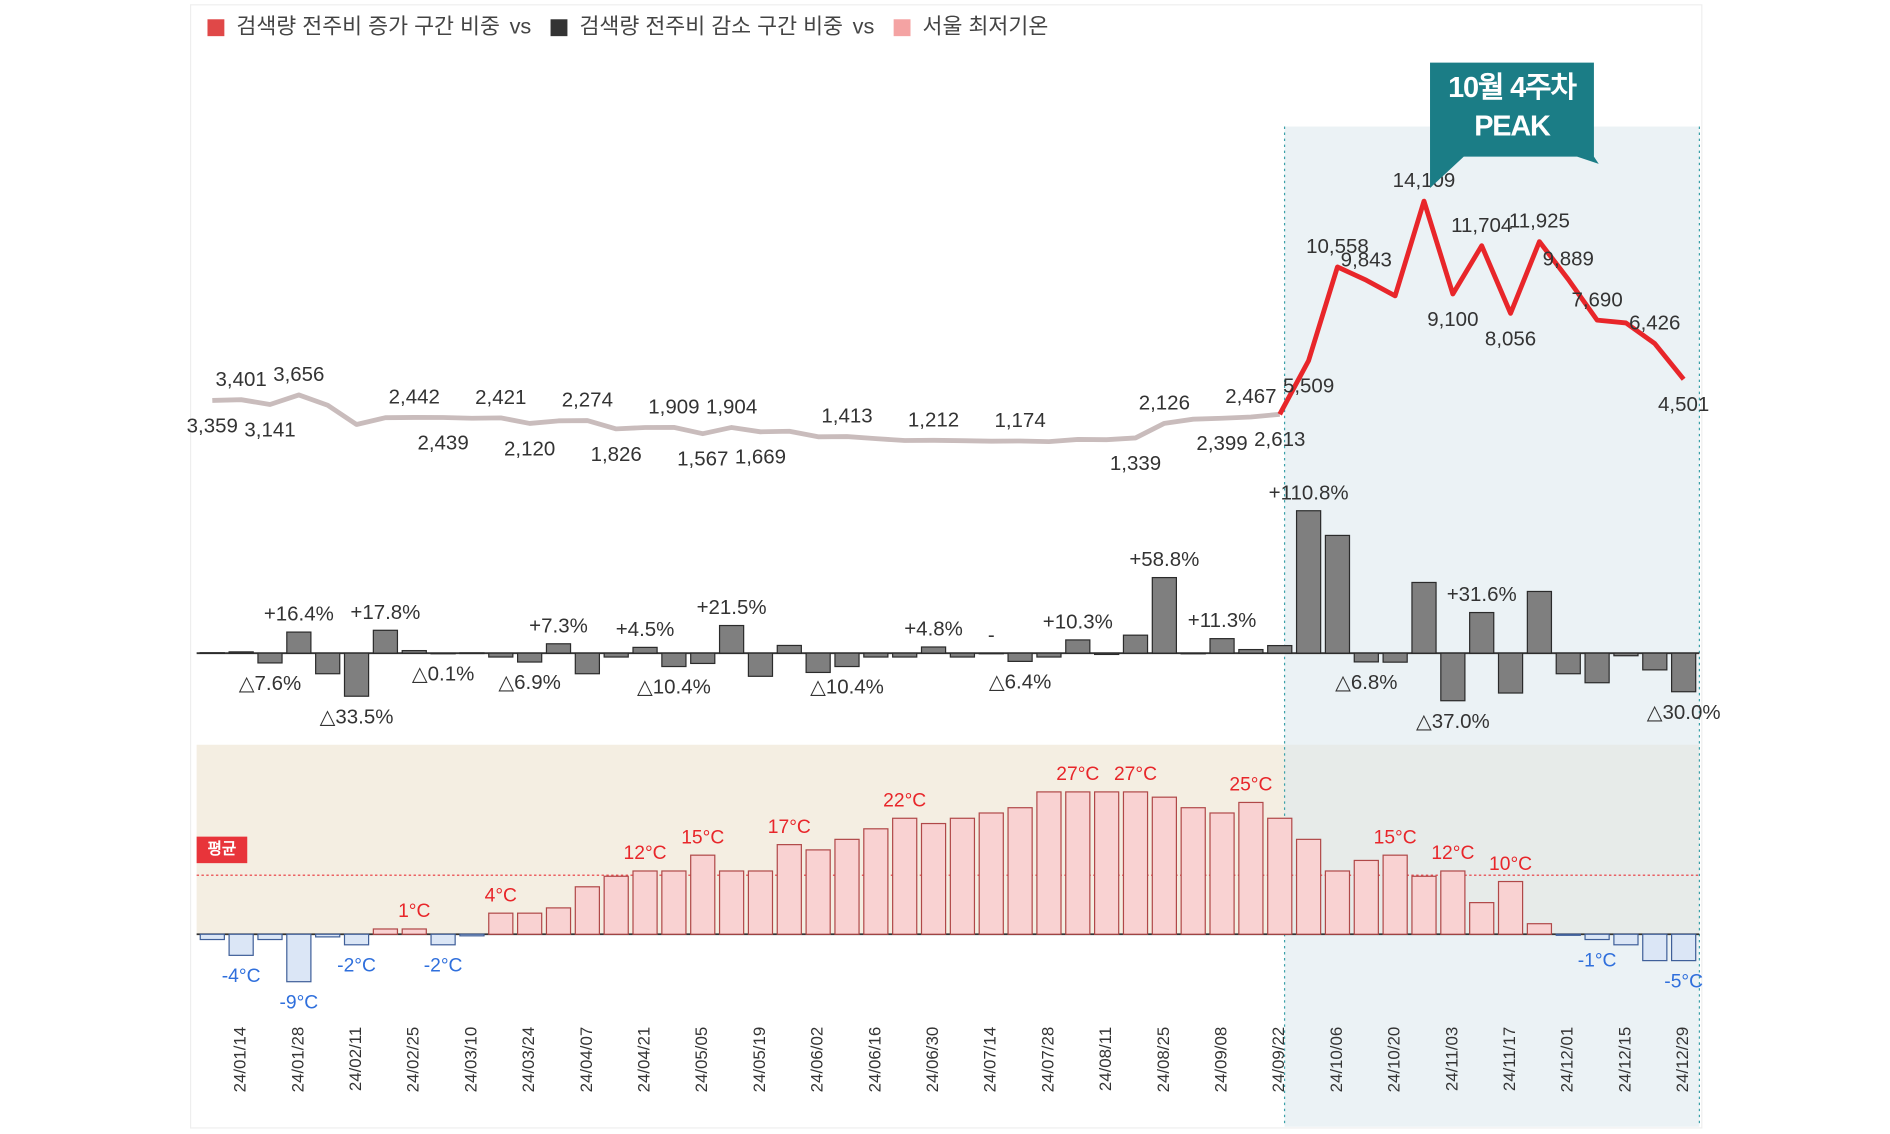 The height and width of the screenshot is (1134, 1890). Describe the element at coordinates (990, 1060) in the screenshot. I see `x-tick-label: 24/07/14` at that location.